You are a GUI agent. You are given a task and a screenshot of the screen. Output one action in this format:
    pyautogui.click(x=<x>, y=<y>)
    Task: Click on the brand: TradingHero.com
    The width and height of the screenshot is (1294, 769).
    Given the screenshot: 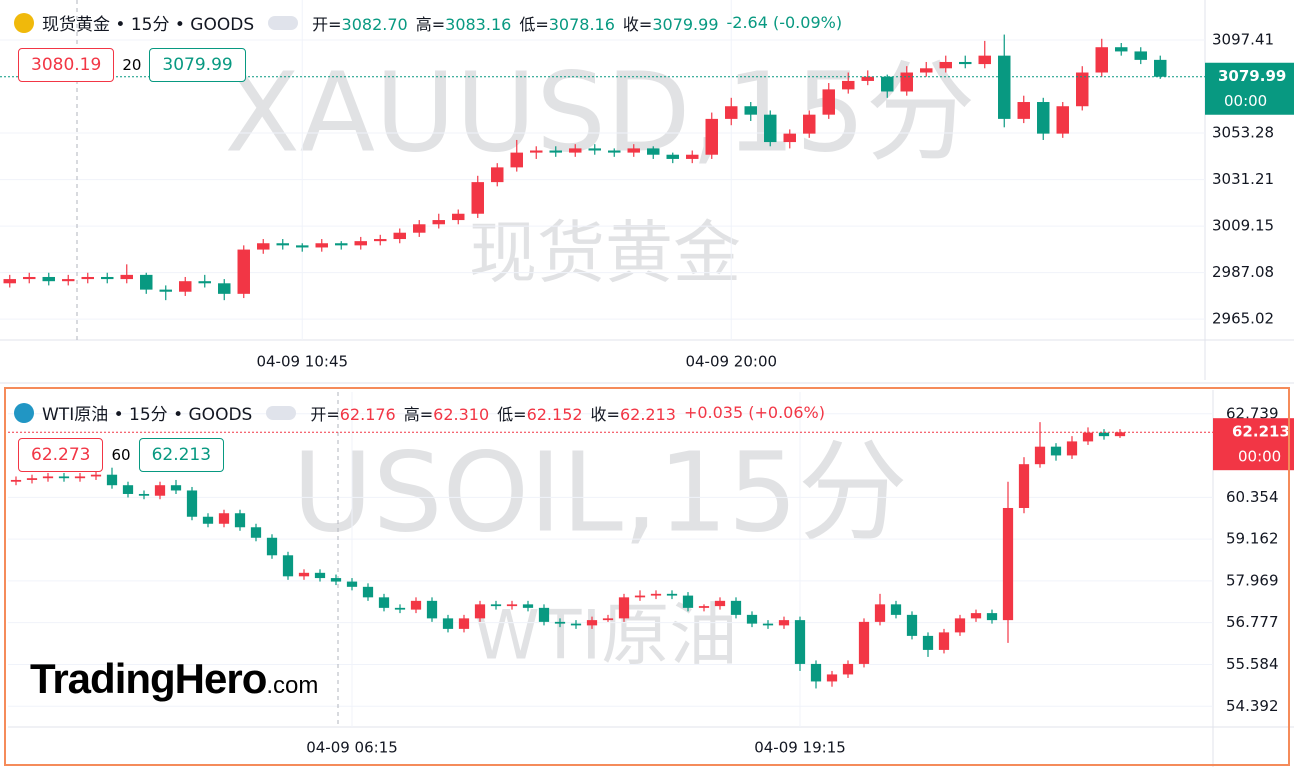 What is the action you would take?
    pyautogui.click(x=174, y=679)
    